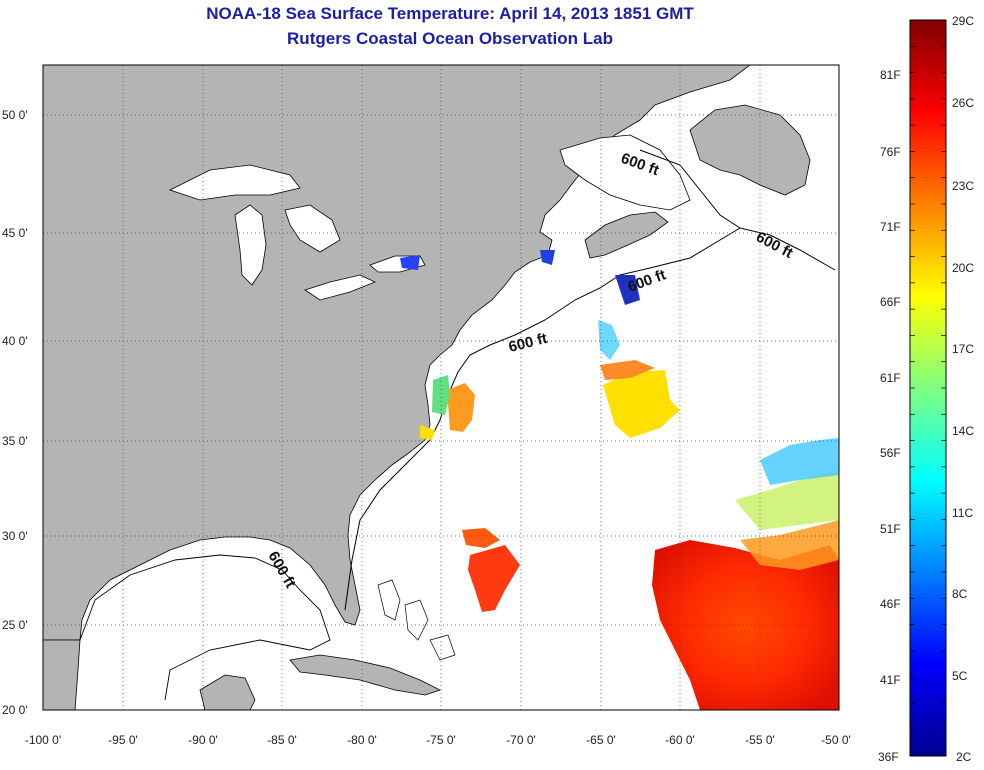 Image resolution: width=984 pixels, height=770 pixels. What do you see at coordinates (601, 740) in the screenshot?
I see `lon-label: -65 0'` at bounding box center [601, 740].